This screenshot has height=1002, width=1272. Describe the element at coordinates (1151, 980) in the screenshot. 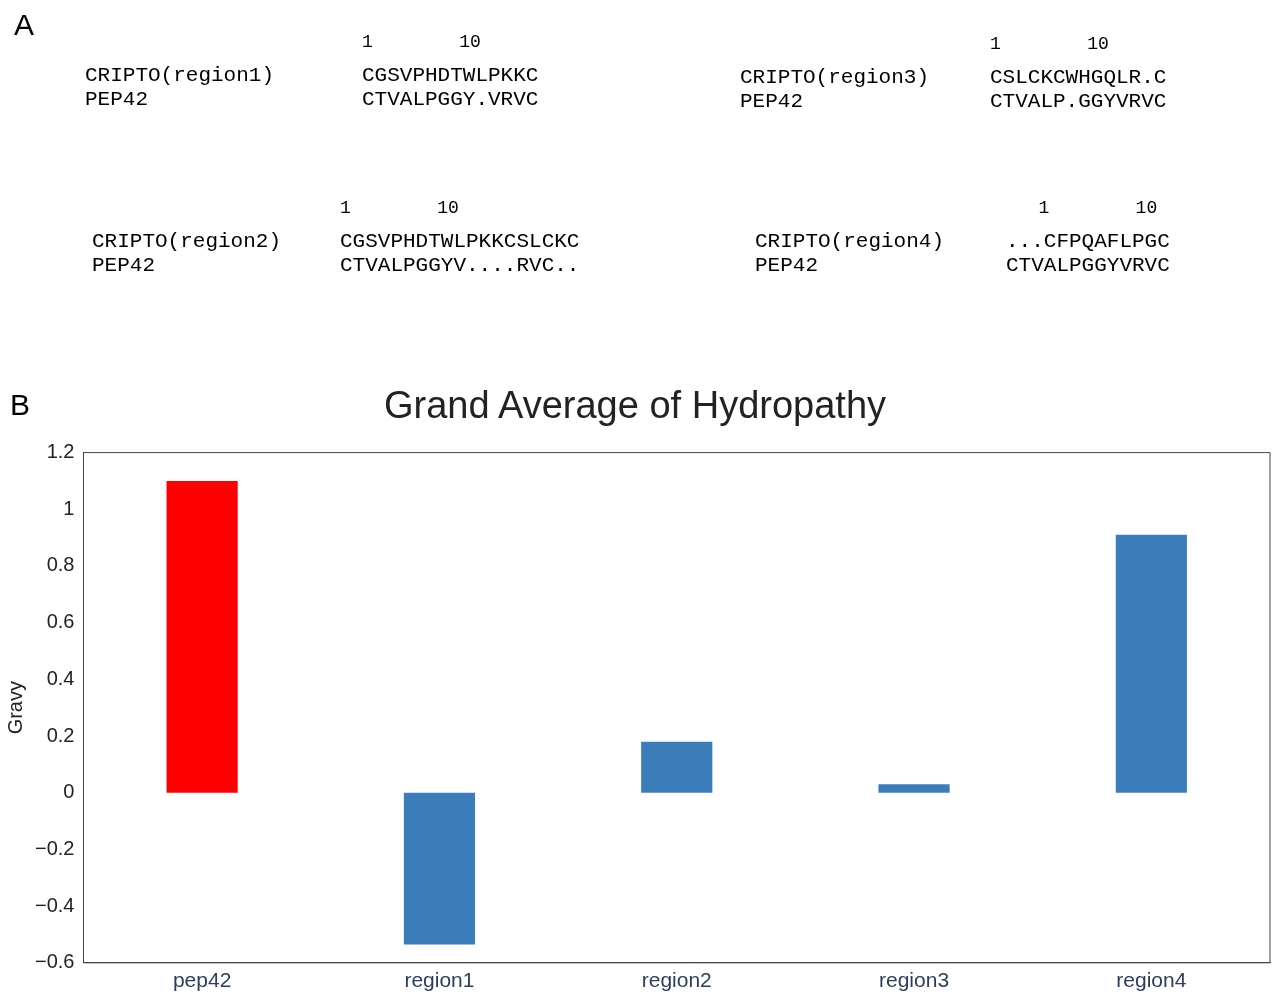

I see `x-tick-label: region4` at that location.